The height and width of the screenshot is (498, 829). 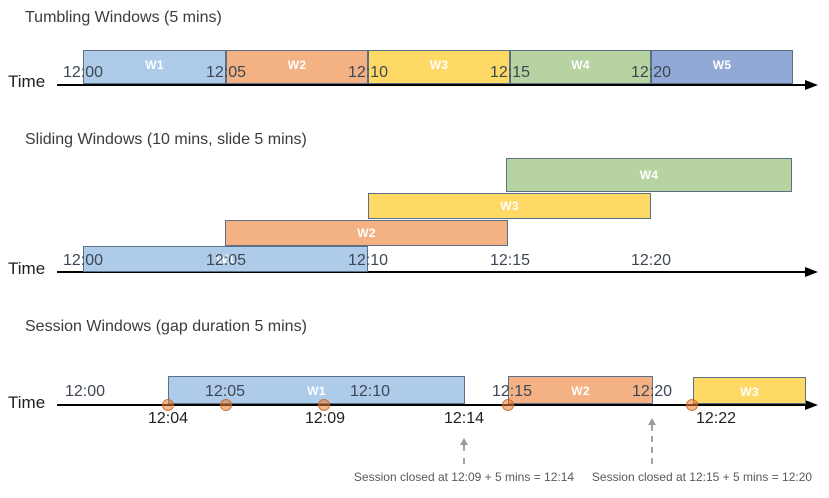 I want to click on sliding-window-w1: W1, so click(x=225, y=259).